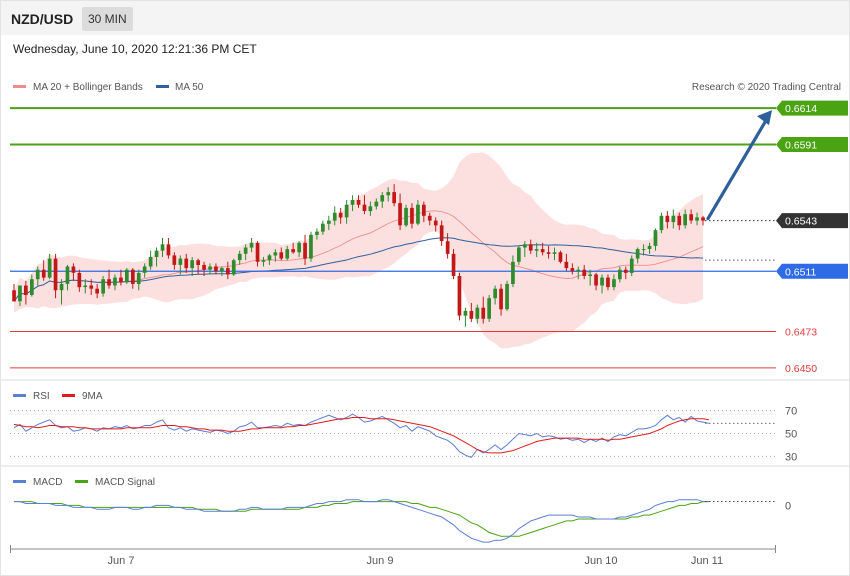 This screenshot has height=576, width=850. I want to click on x-axis: Jun 7 Jun 9 Jun 10 Jun 11, so click(393, 556).